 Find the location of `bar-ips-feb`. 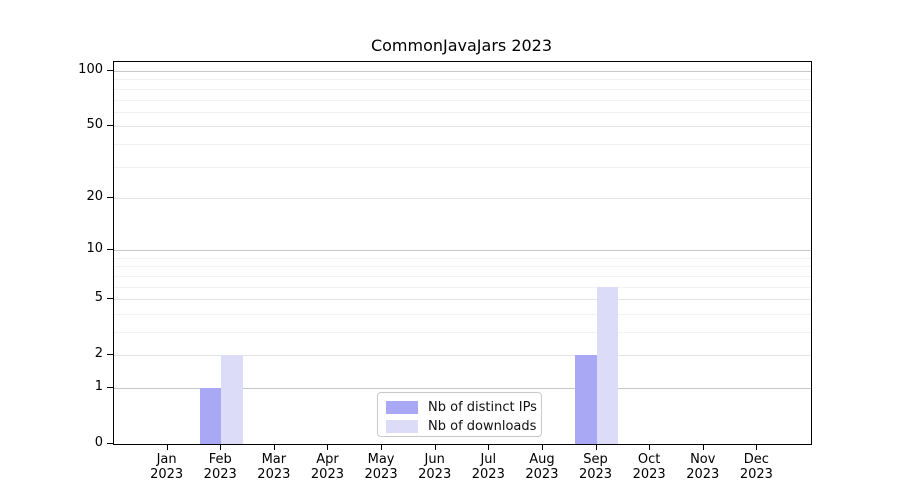

bar-ips-feb is located at coordinates (210, 415).